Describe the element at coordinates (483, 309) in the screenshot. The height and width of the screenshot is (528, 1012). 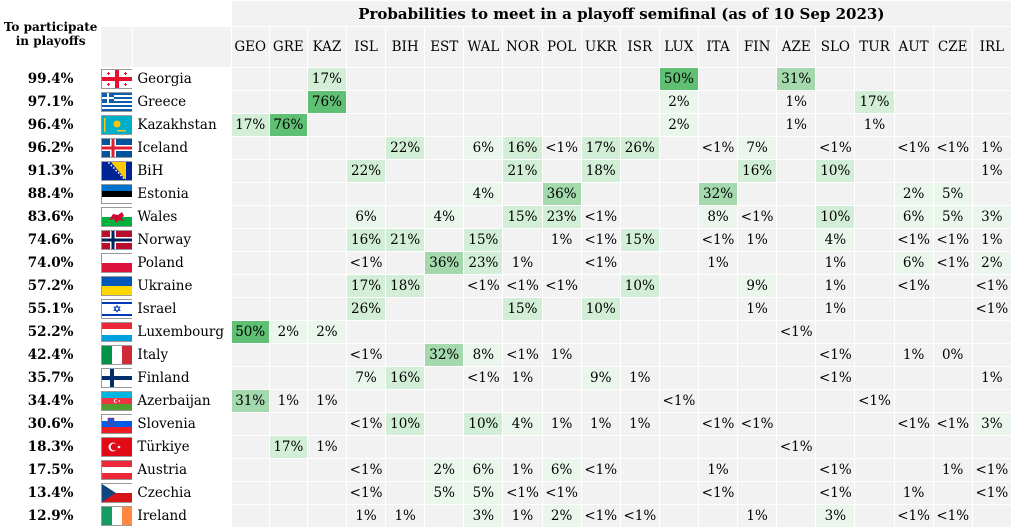
I see `probability-cell-wal` at that location.